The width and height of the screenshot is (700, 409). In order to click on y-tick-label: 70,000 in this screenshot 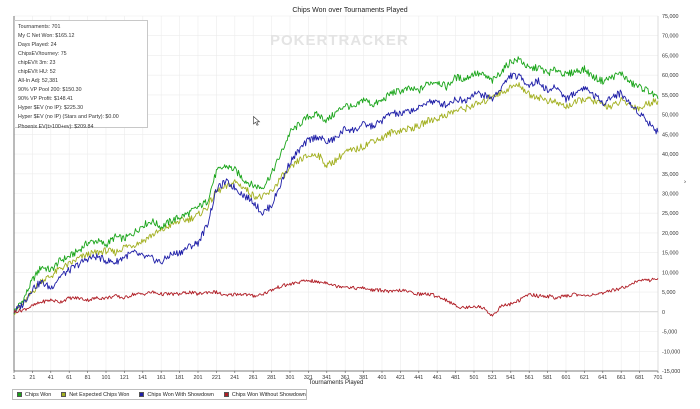, I will do `click(670, 37)`.